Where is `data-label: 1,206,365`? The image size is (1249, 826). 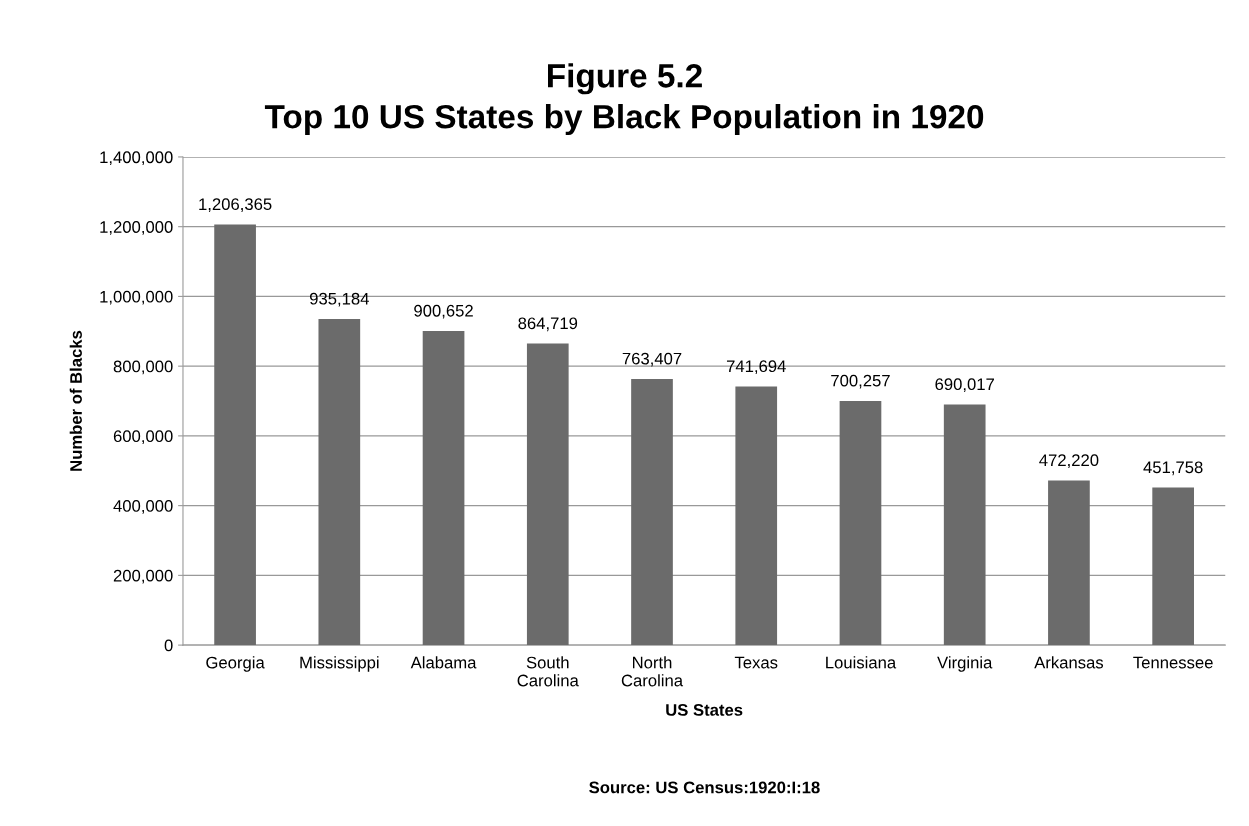 data-label: 1,206,365 is located at coordinates (235, 205).